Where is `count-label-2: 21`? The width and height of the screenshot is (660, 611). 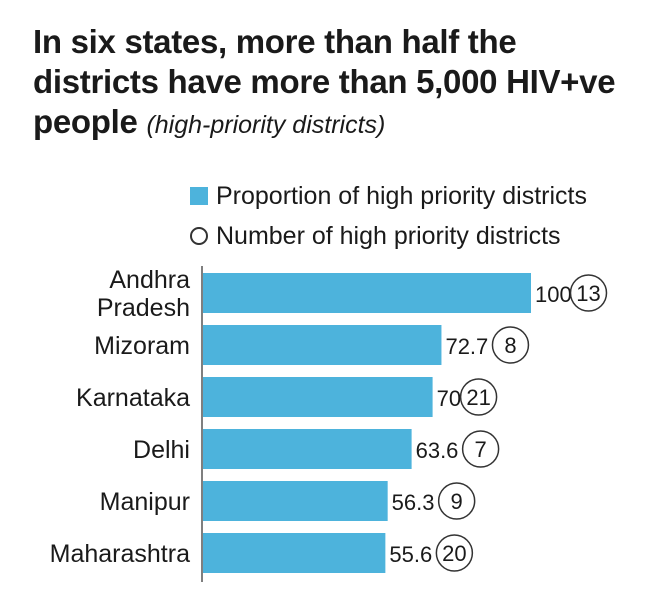 count-label-2: 21 is located at coordinates (478, 397).